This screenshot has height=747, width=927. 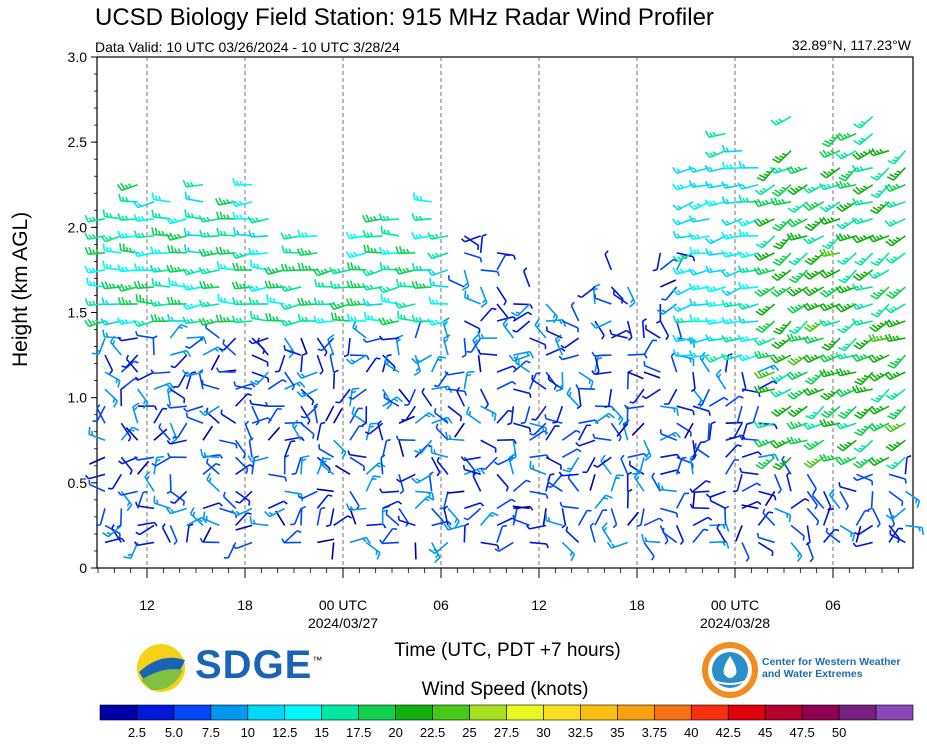 What do you see at coordinates (801, 732) in the screenshot?
I see `colorbar-tick-label: 47.5` at bounding box center [801, 732].